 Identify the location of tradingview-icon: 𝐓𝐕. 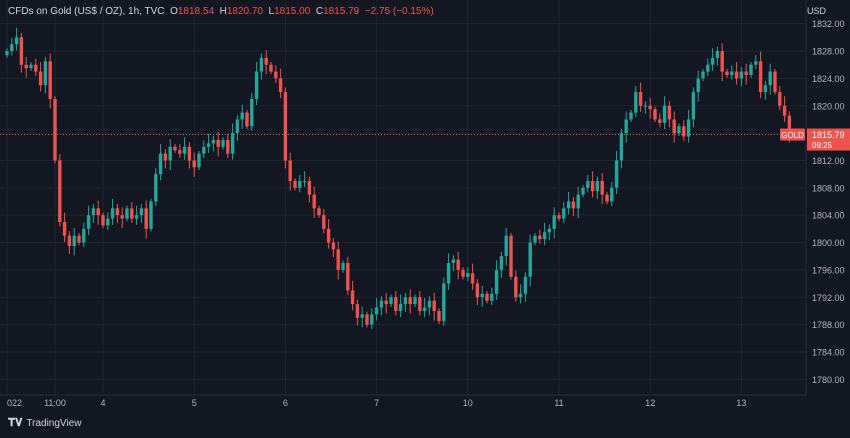
(15, 423).